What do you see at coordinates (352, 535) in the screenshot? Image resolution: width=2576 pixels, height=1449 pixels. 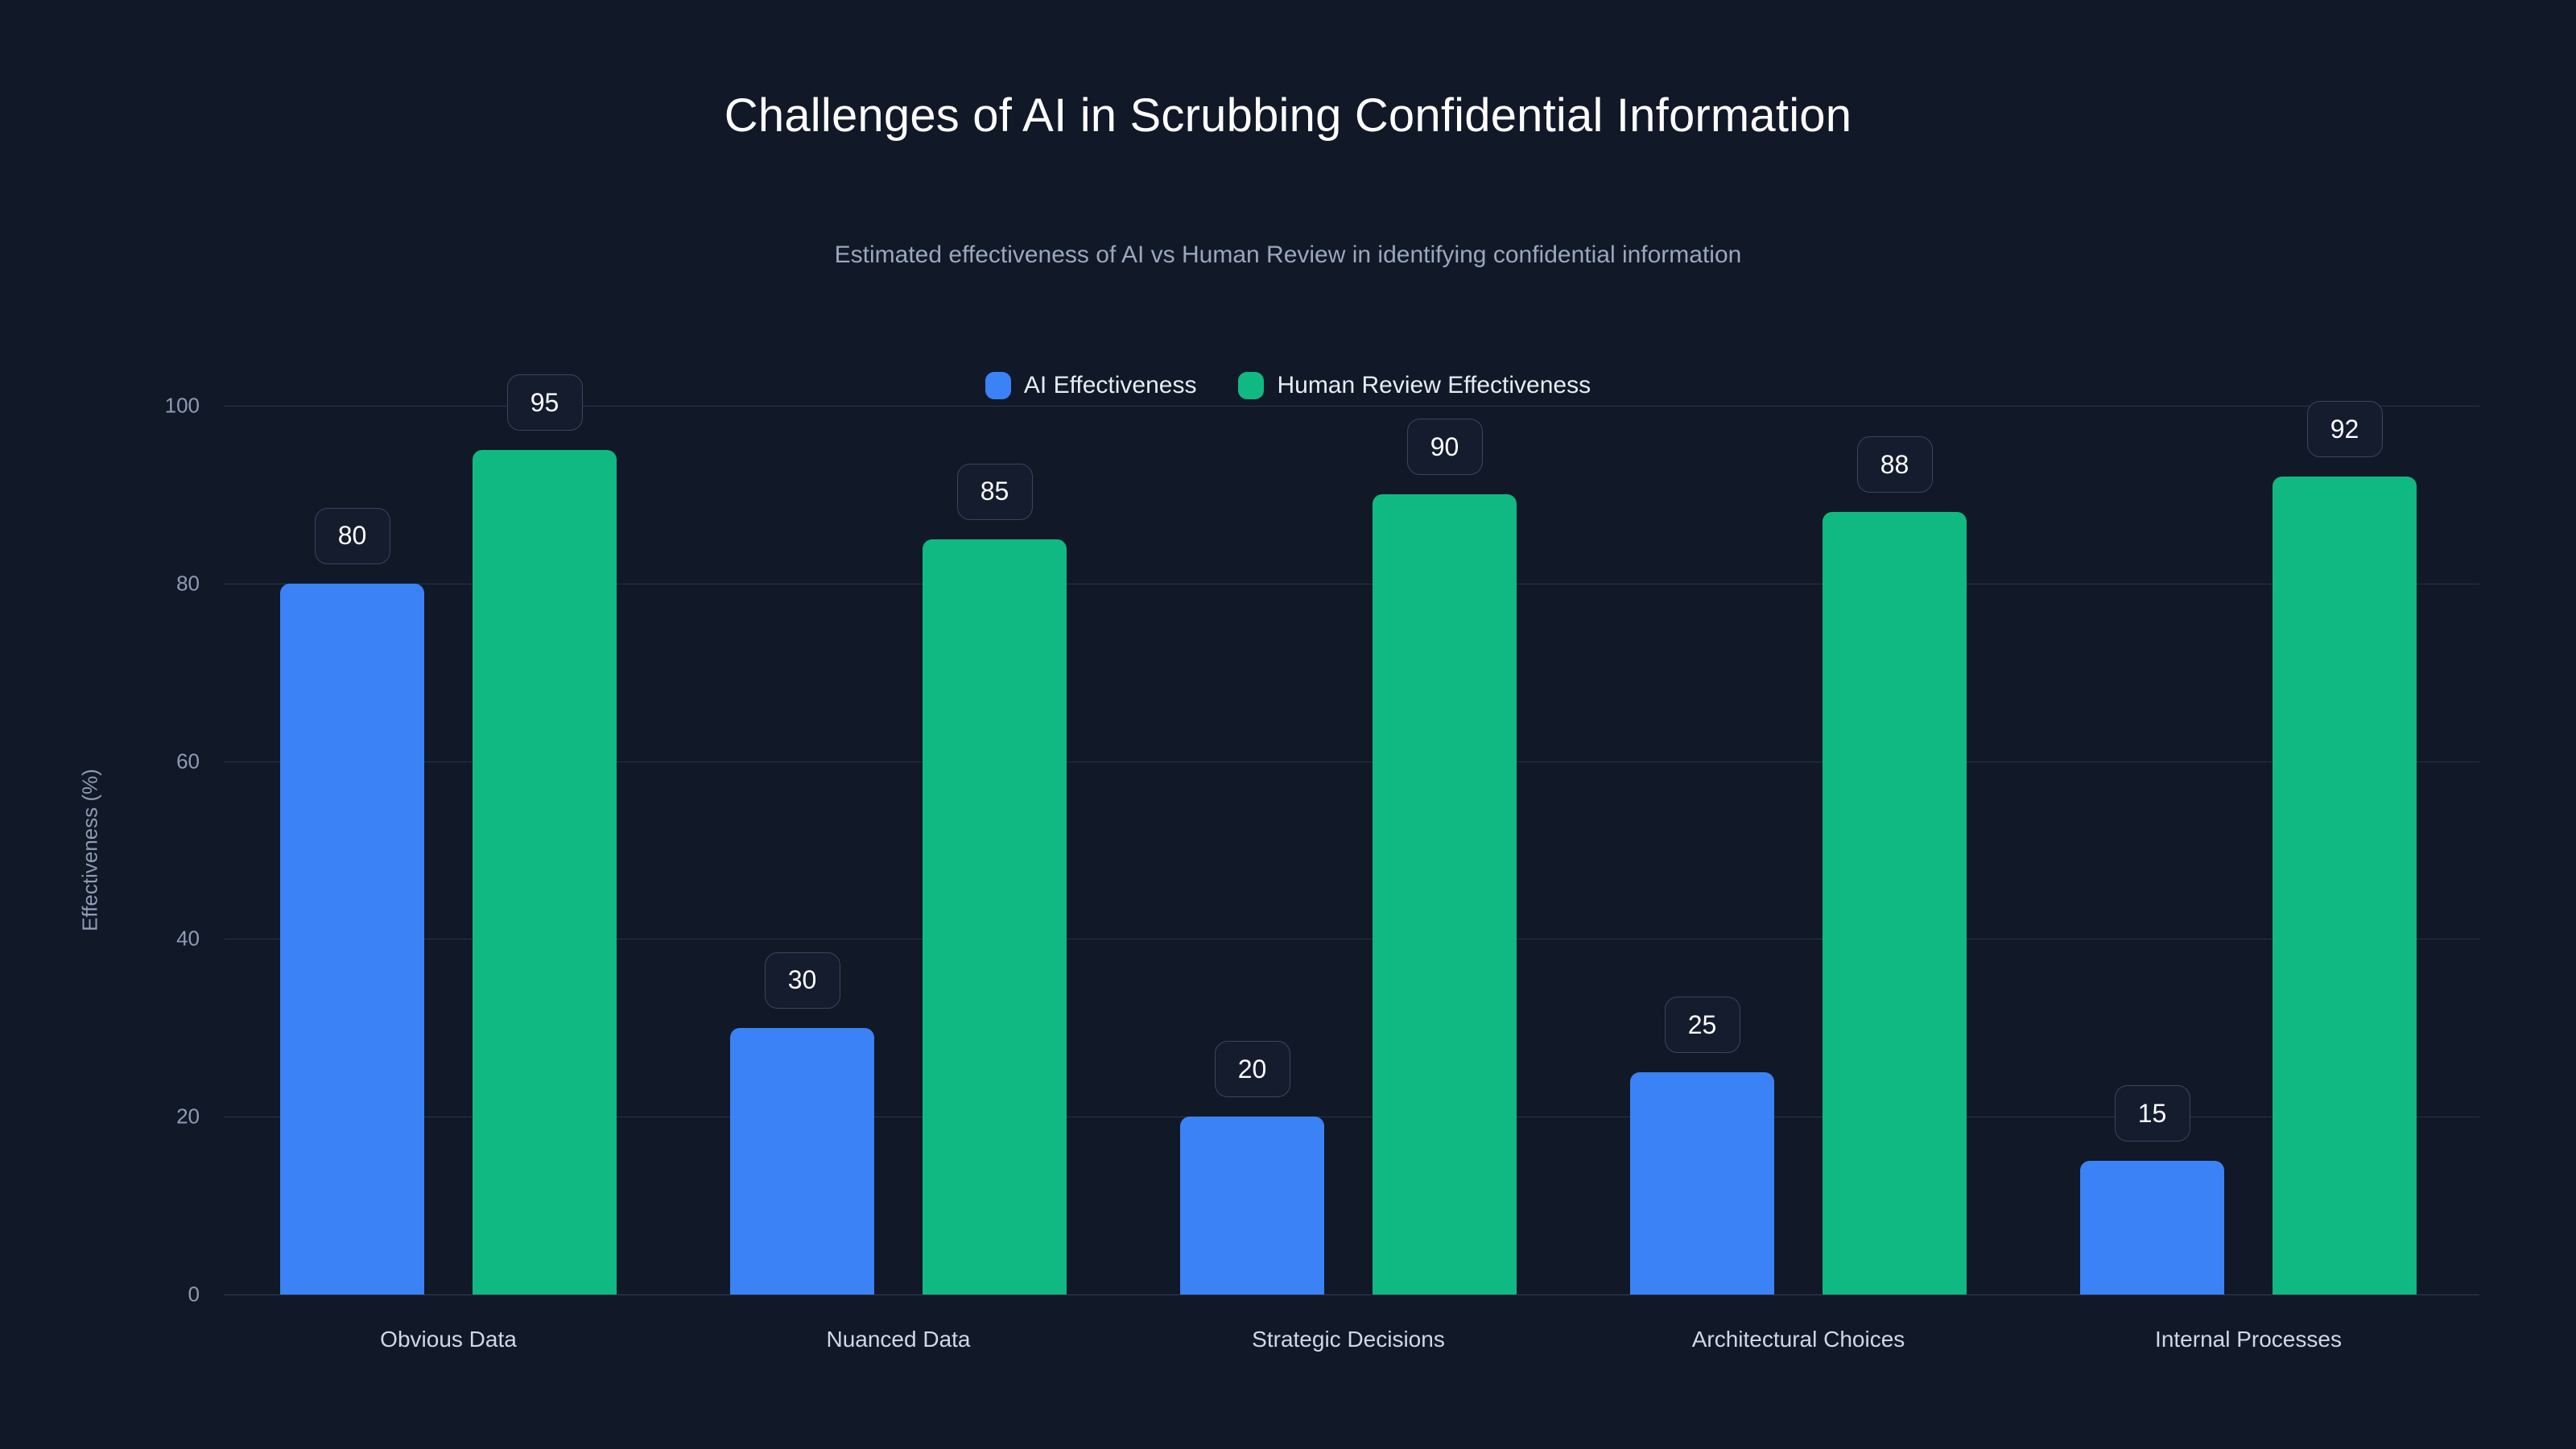 I see `bar-value-badge: 80` at bounding box center [352, 535].